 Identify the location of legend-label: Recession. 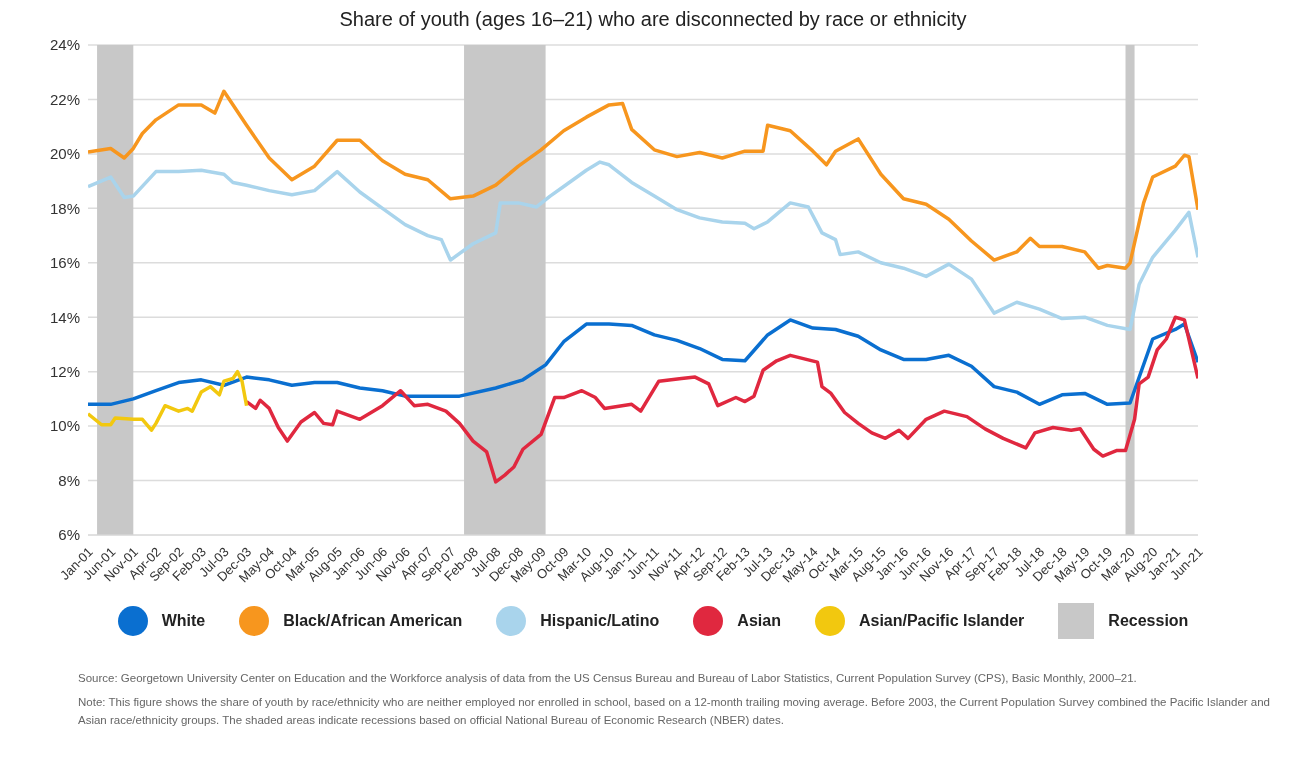
(1148, 621).